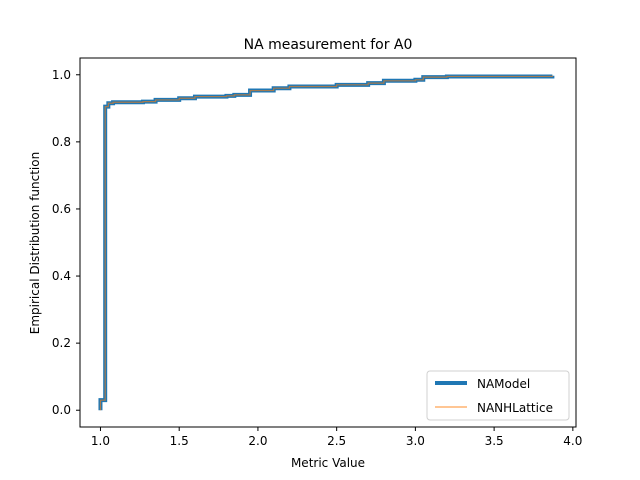 The height and width of the screenshot is (480, 640). I want to click on x-tick-label: 1.5, so click(179, 441).